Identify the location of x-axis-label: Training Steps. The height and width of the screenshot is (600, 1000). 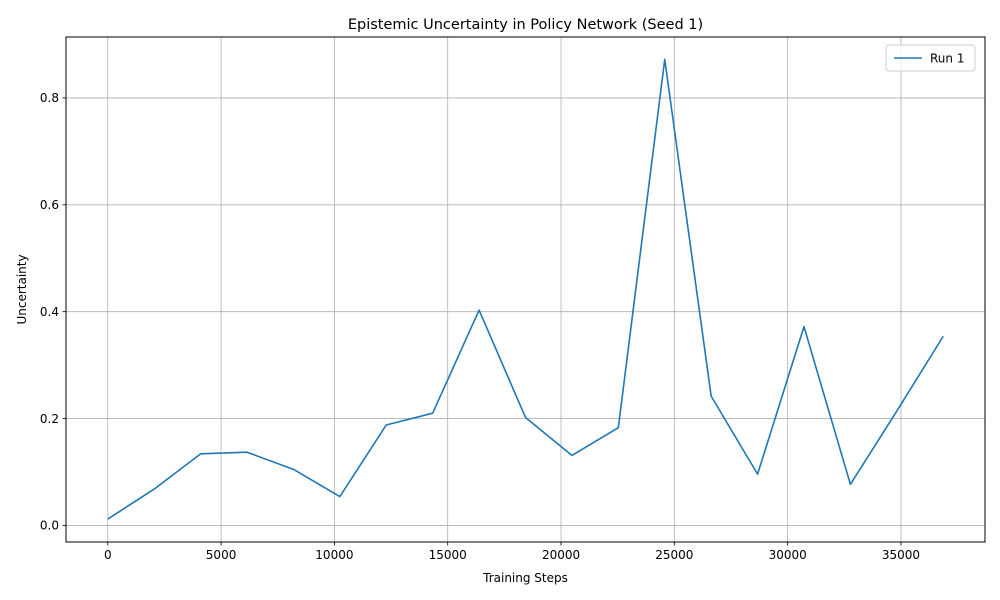
(525, 578).